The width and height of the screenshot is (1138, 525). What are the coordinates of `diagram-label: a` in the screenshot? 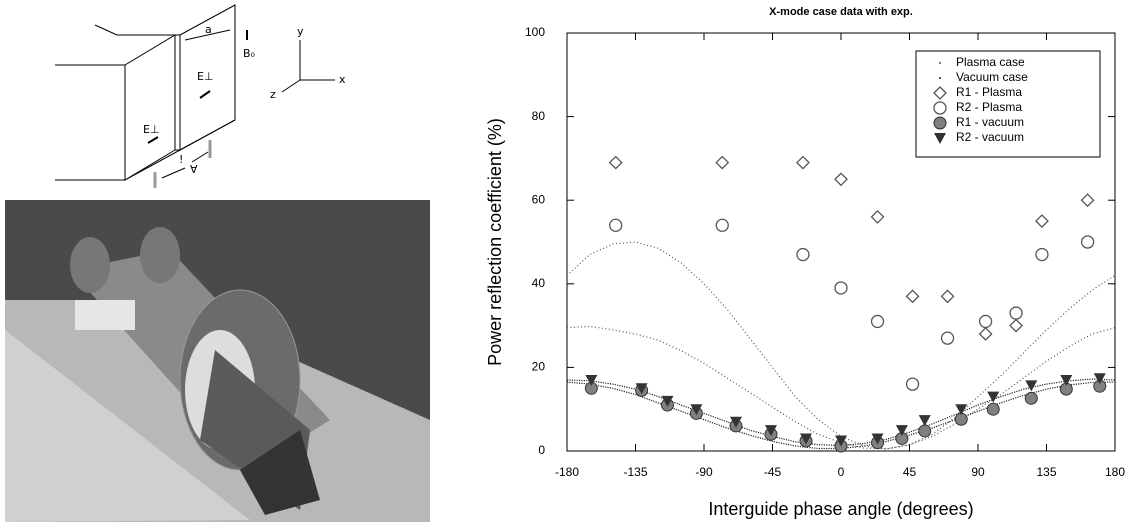 It's located at (208, 29).